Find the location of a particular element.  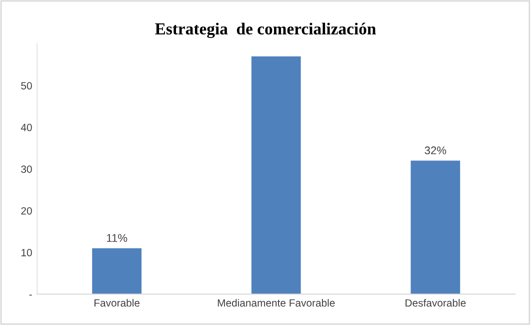

y-tick-label: 30 is located at coordinates (26, 169).